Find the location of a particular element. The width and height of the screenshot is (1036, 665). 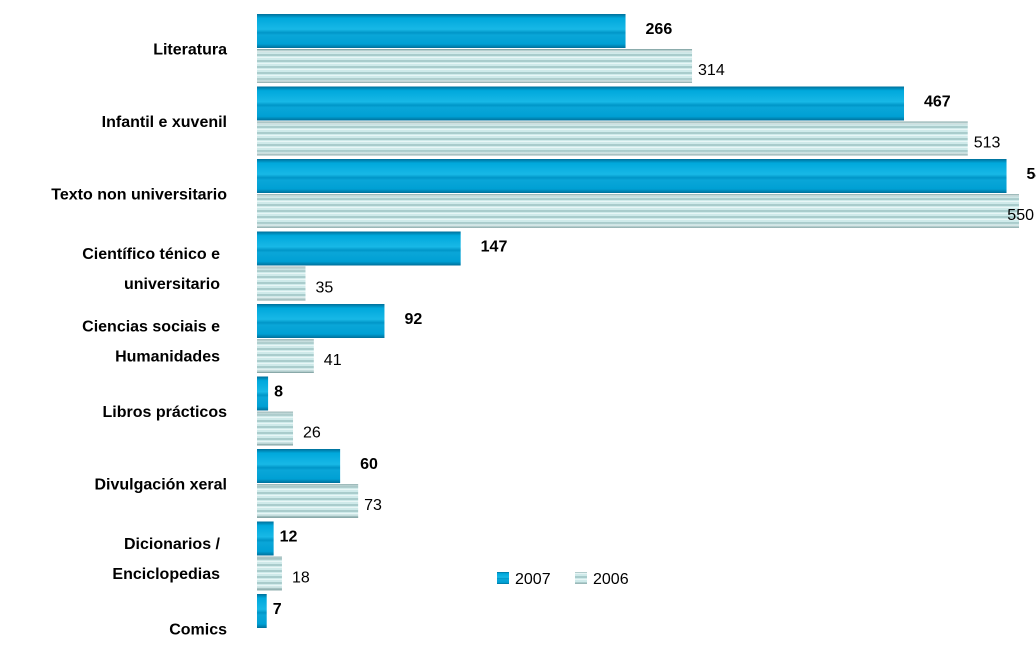

category-label: Científico ténico e universitario is located at coordinates (151, 269).